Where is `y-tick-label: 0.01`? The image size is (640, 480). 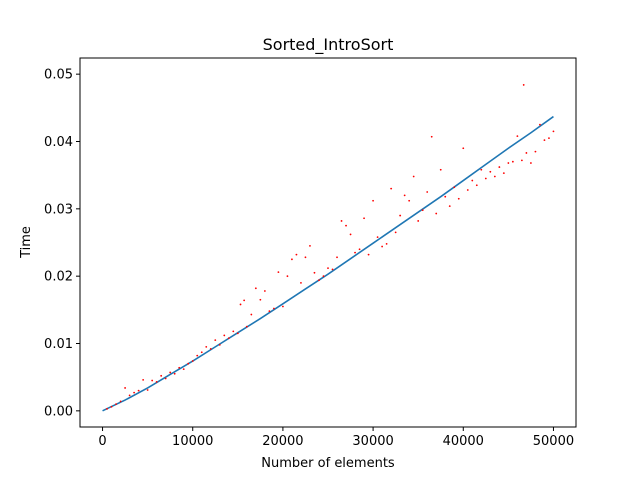 y-tick-label: 0.01 is located at coordinates (58, 344).